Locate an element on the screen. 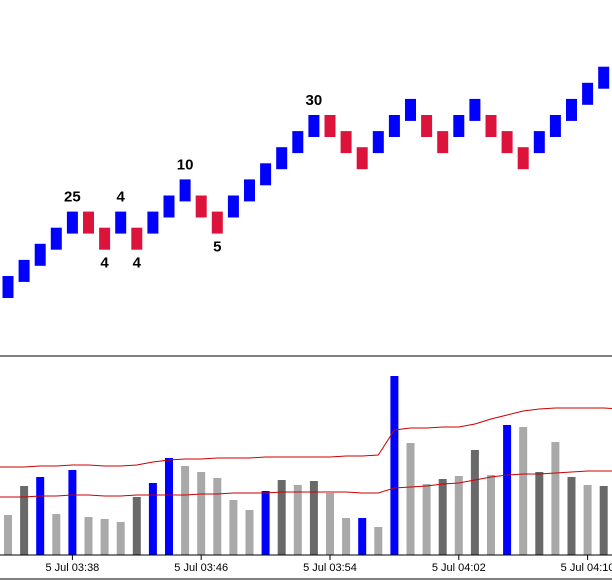 This screenshot has width=612, height=587. x-tick-label: 5 Jul 03:38 is located at coordinates (72, 568).